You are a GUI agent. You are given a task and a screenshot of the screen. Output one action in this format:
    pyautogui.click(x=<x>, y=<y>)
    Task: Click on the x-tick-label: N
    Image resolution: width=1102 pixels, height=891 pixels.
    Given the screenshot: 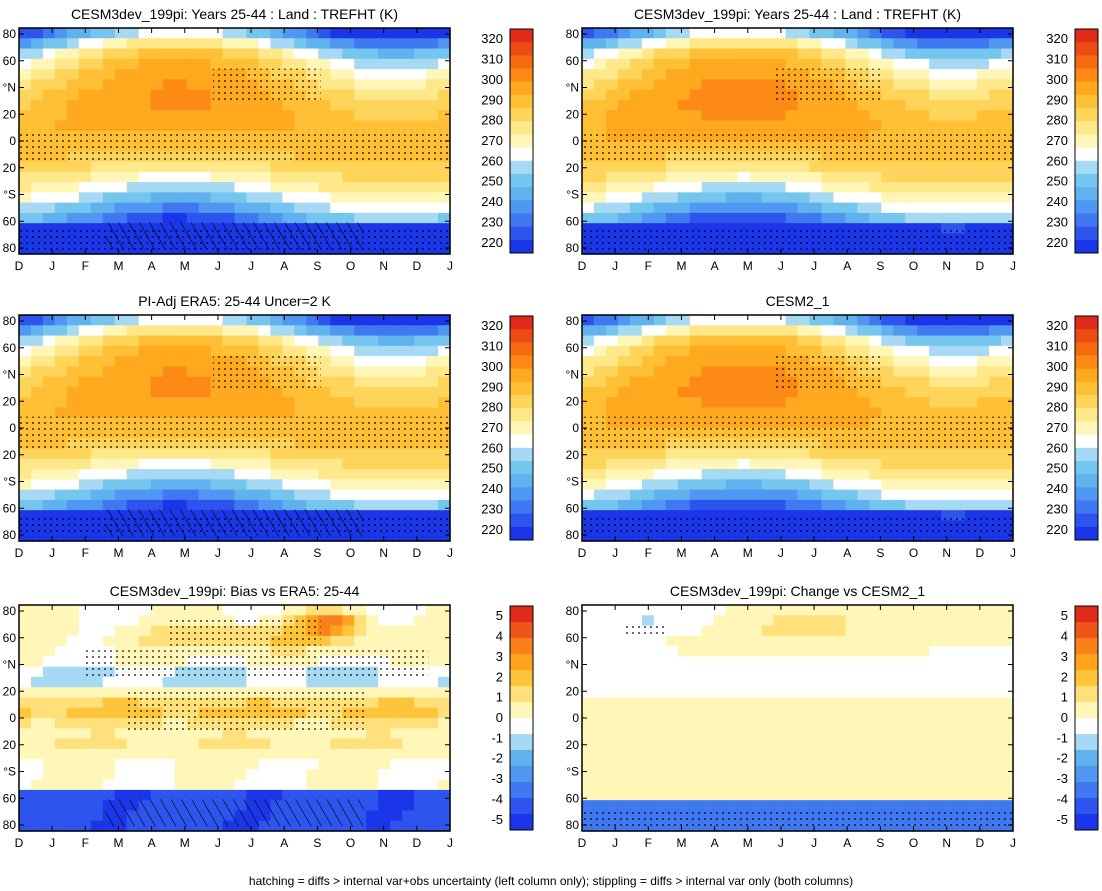 What is the action you would take?
    pyautogui.click(x=383, y=266)
    